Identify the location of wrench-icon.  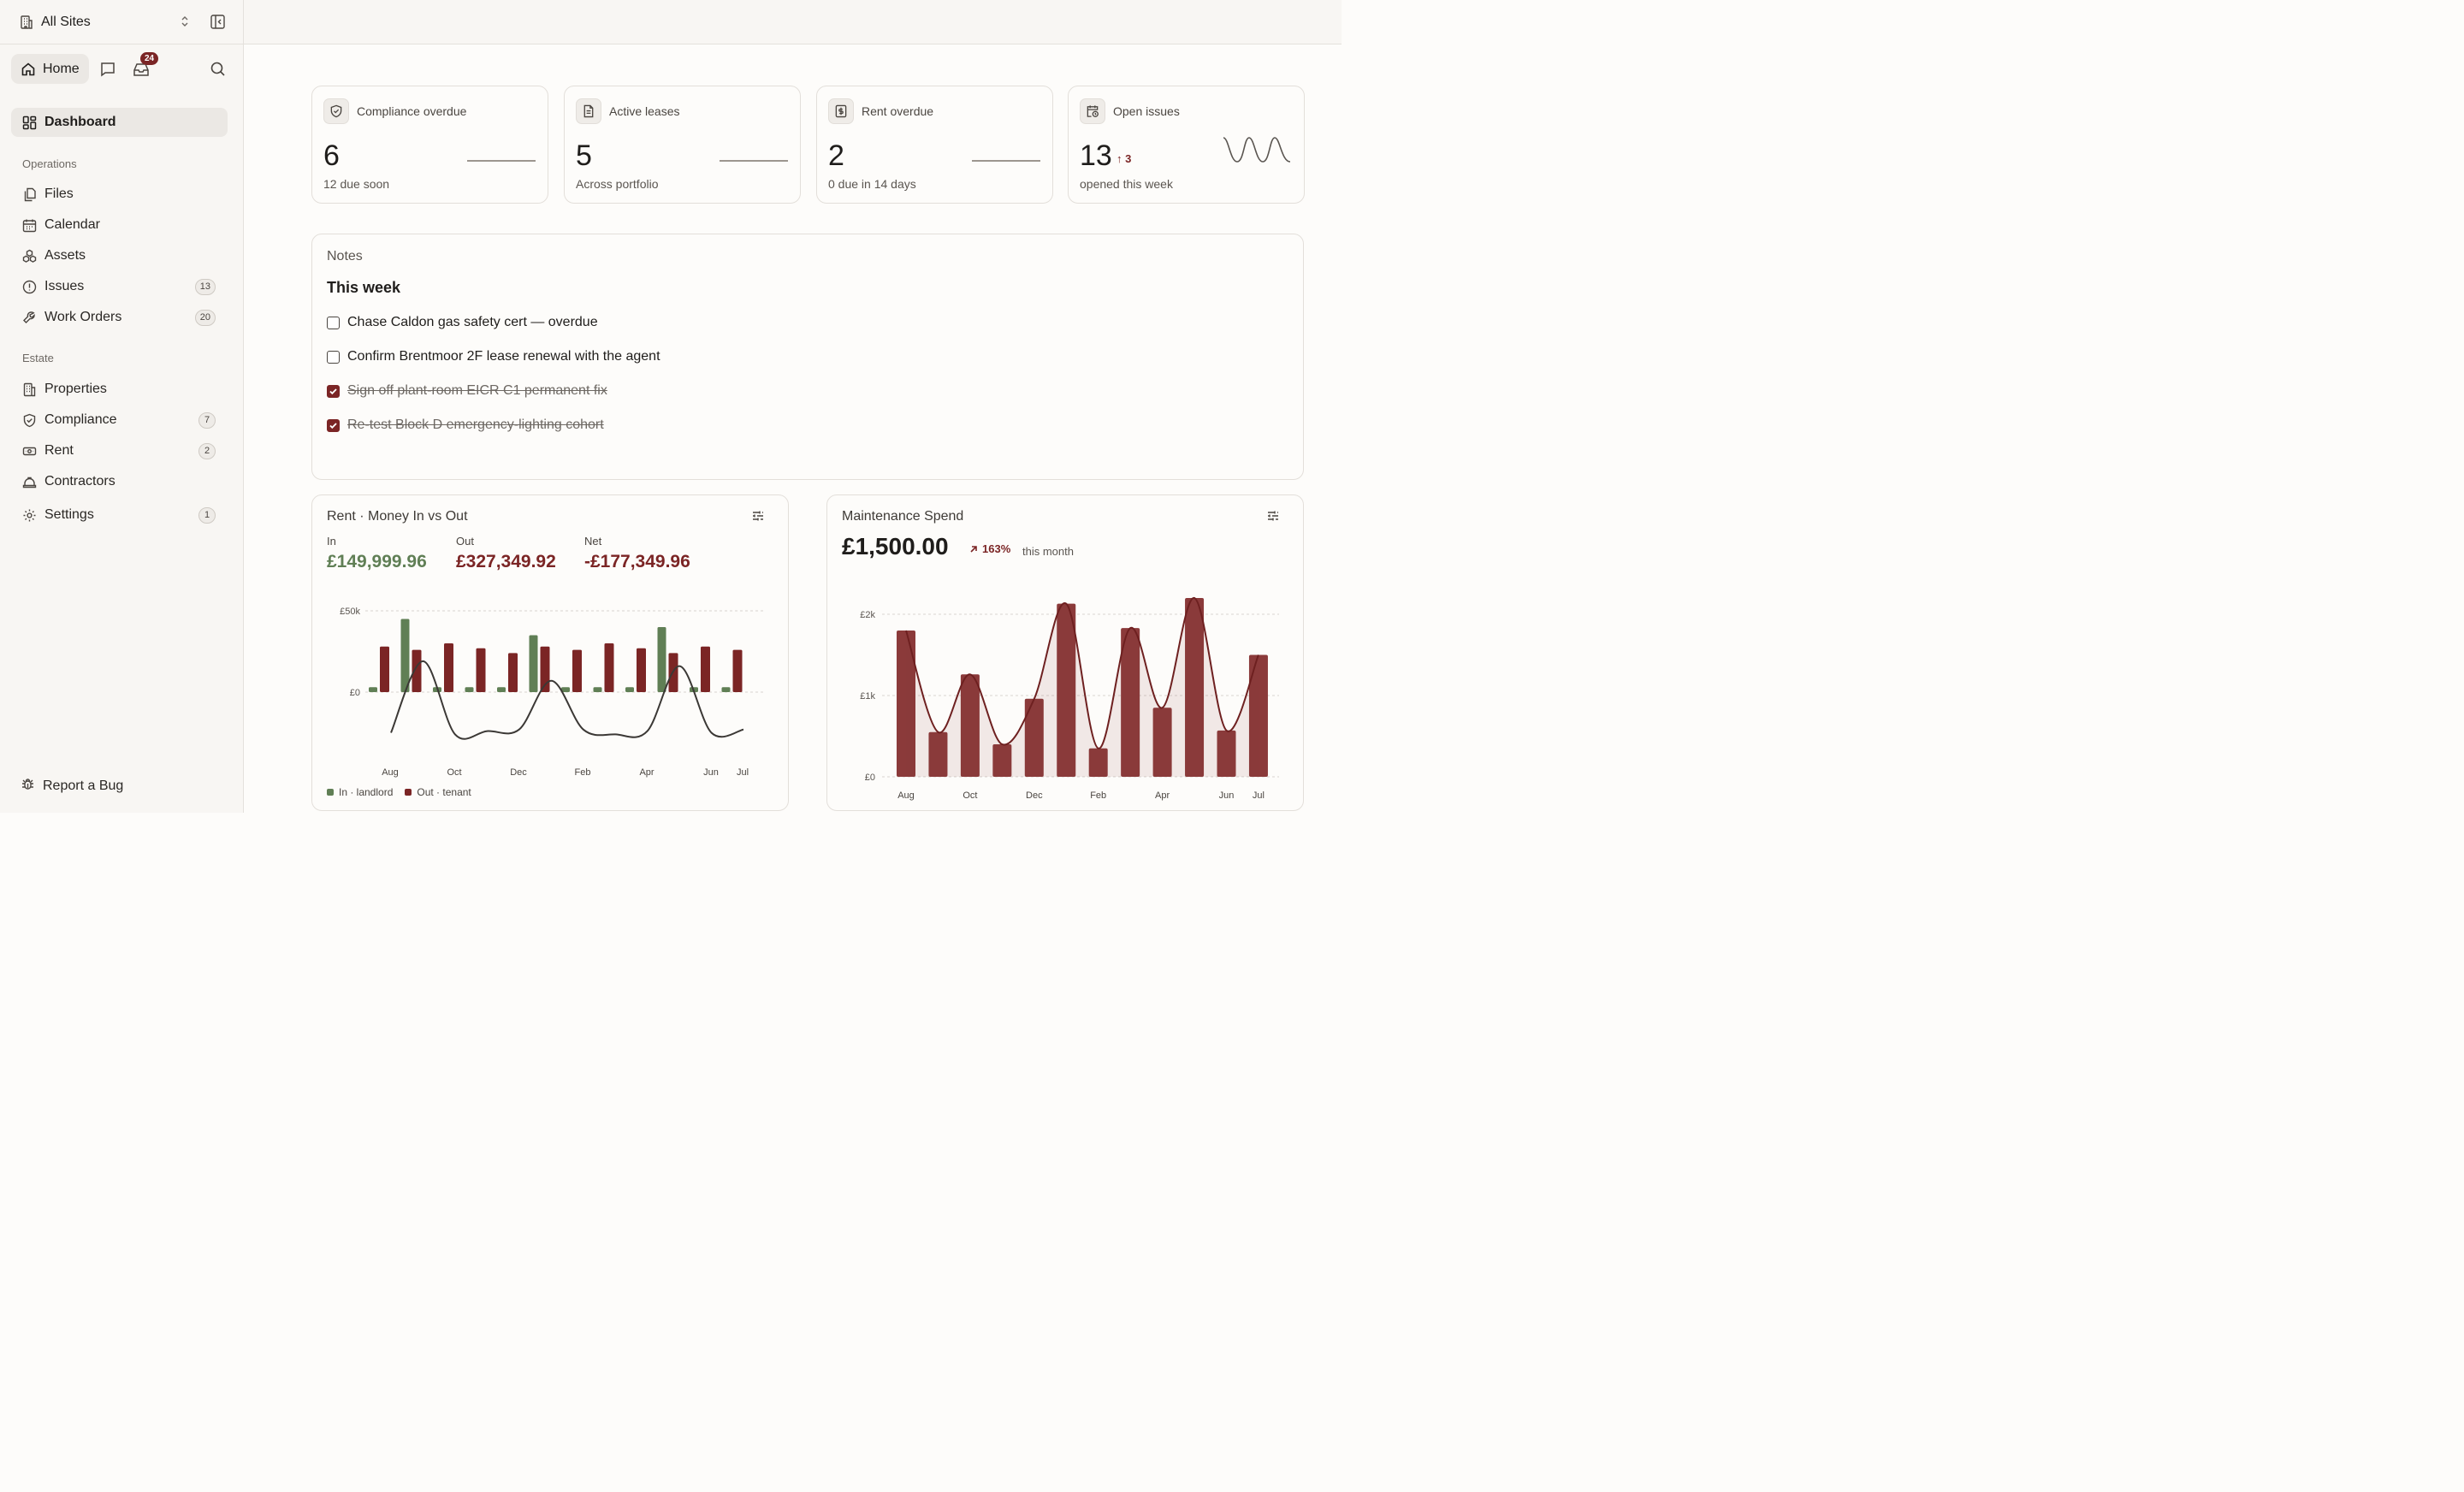
(29, 318).